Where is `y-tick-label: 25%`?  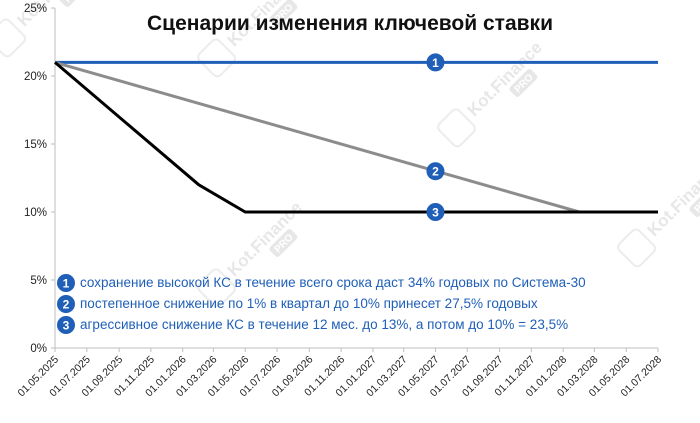 y-tick-label: 25% is located at coordinates (35, 9).